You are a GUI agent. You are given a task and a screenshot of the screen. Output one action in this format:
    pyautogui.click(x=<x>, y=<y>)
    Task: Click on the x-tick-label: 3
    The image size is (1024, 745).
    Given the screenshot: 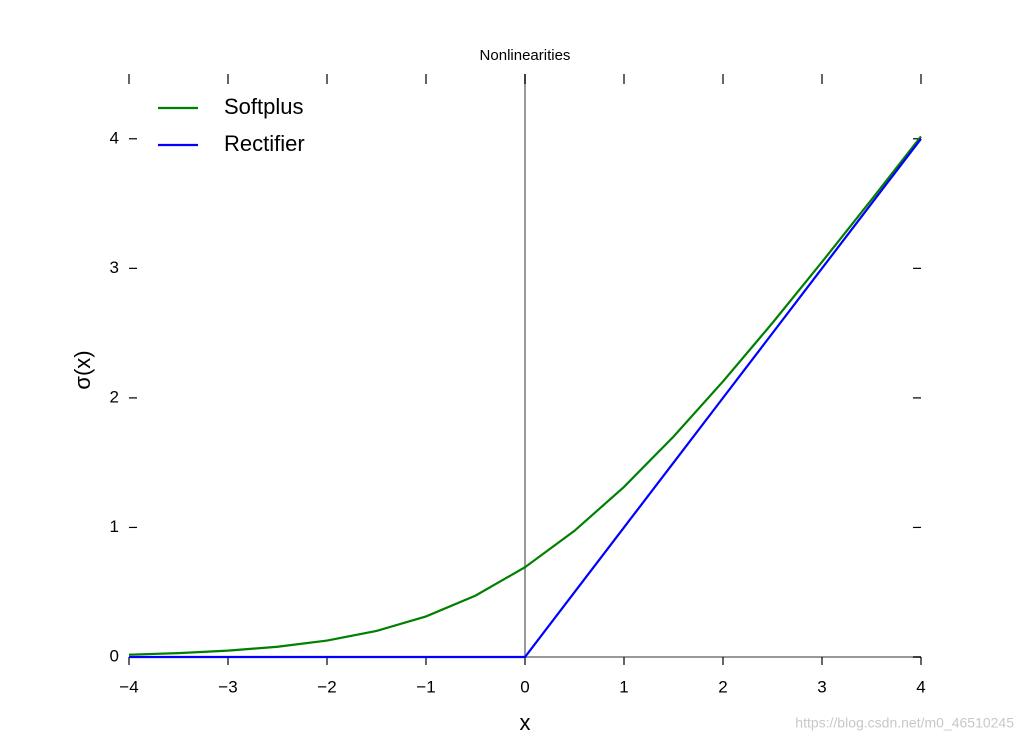 What is the action you would take?
    pyautogui.click(x=821, y=686)
    